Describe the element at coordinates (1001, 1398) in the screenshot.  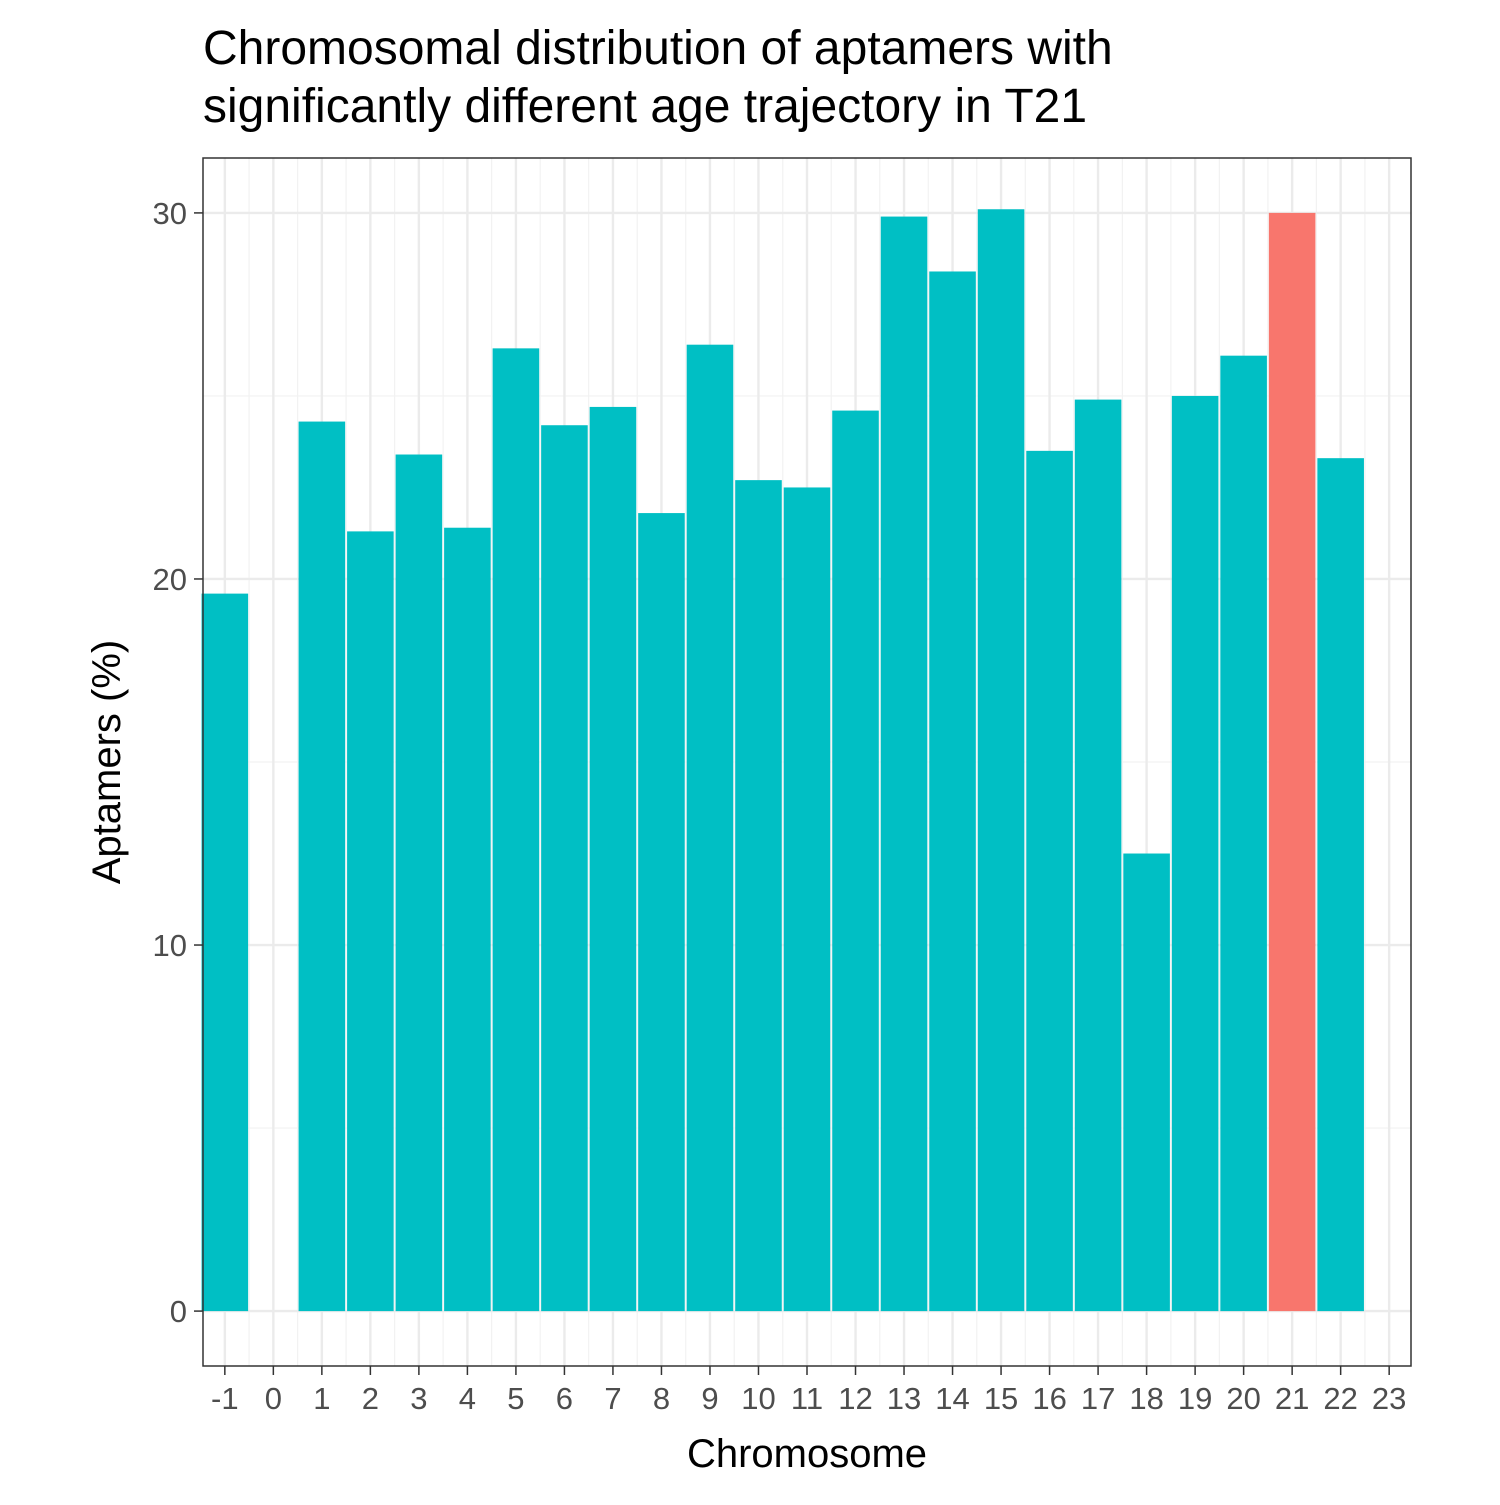
I see `x-tick-label: 15` at that location.